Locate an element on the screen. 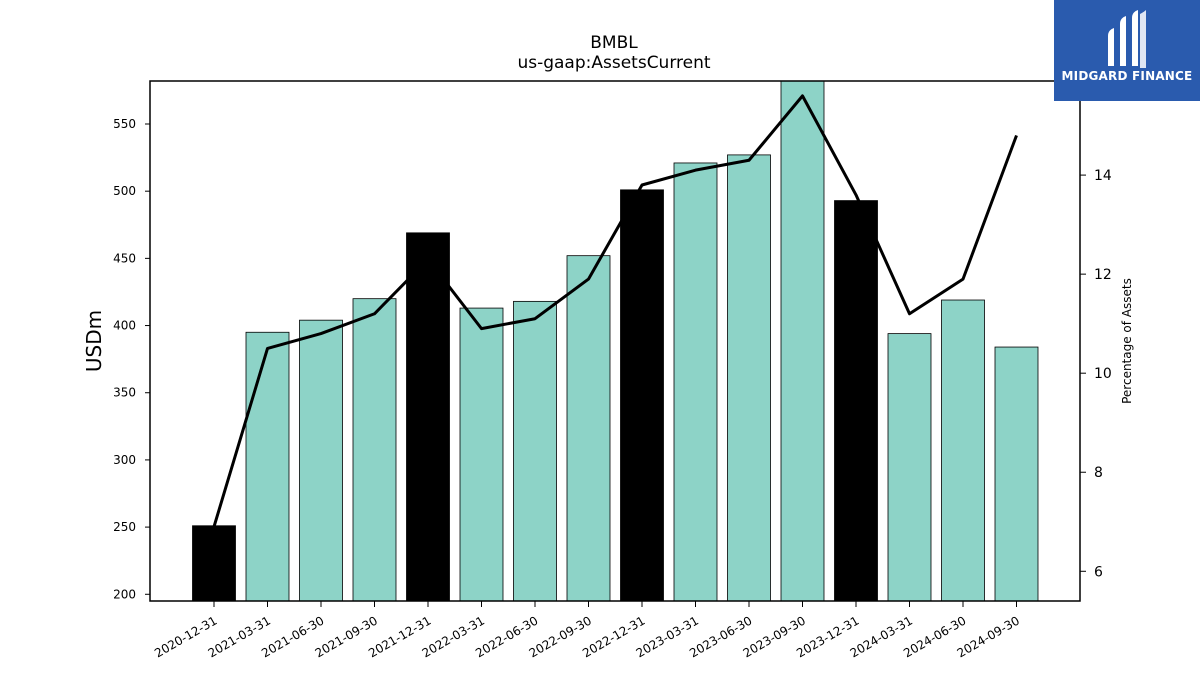 This screenshot has height=675, width=1200. y-axis-right: 6 8 10 12 14 is located at coordinates (1096, 374).